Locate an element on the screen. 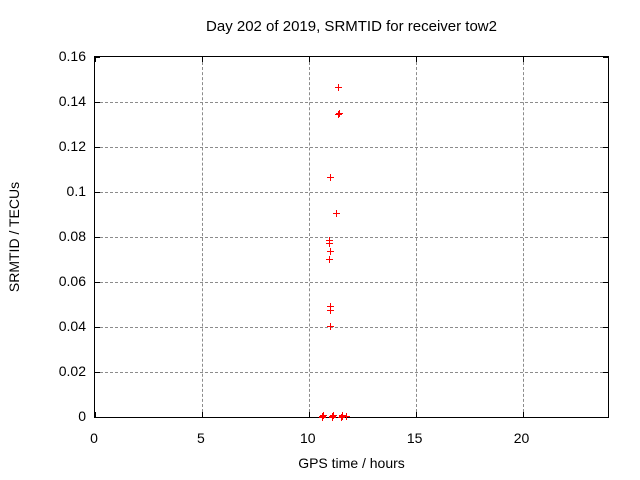 The height and width of the screenshot is (480, 640). y-tick-label: 0.04 is located at coordinates (72, 326).